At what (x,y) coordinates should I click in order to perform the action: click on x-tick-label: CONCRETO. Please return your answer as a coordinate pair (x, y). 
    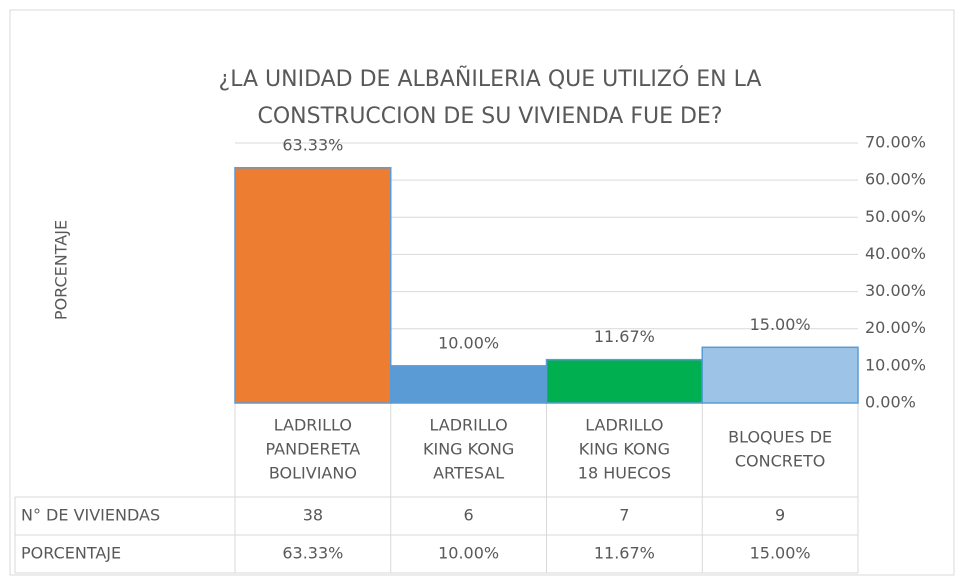
    Looking at the image, I should click on (780, 461).